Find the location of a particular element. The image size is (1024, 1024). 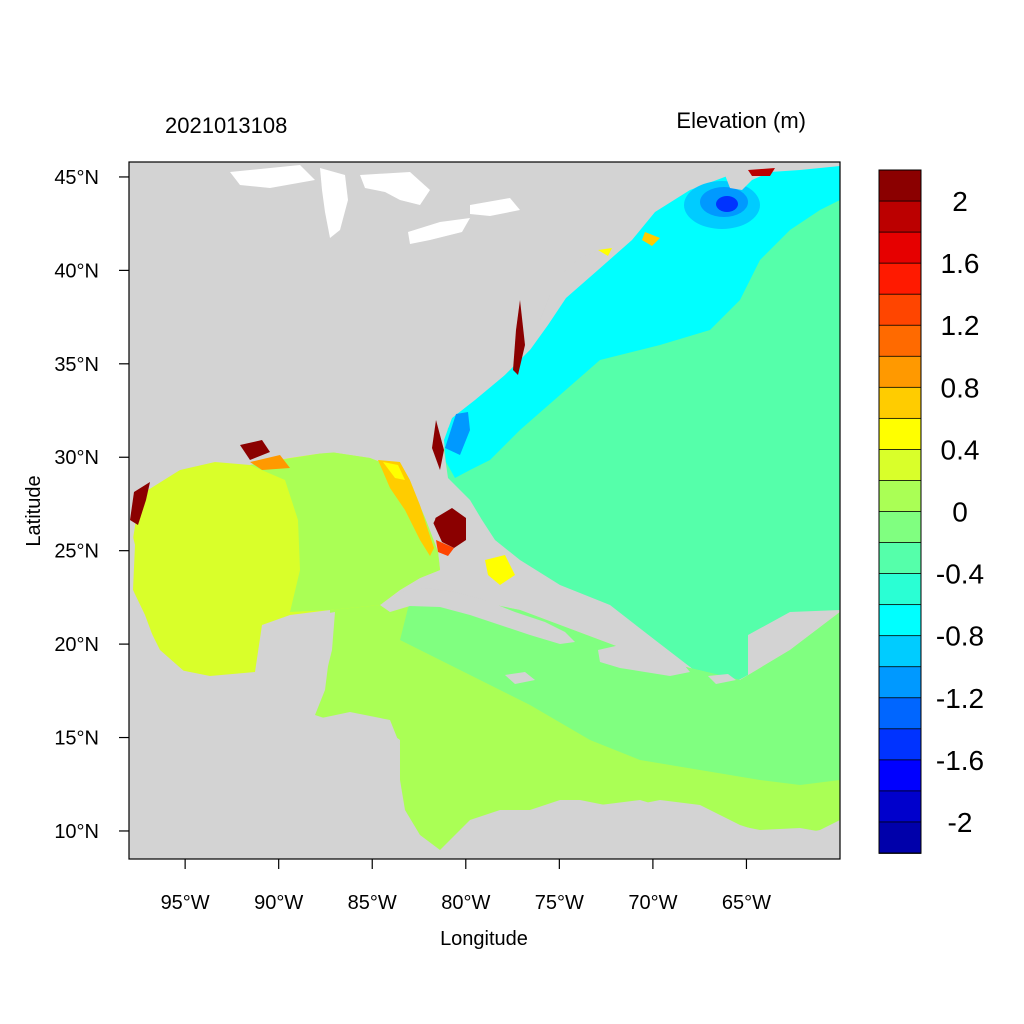

louisiana-coast-extreme is located at coordinates (255, 450).